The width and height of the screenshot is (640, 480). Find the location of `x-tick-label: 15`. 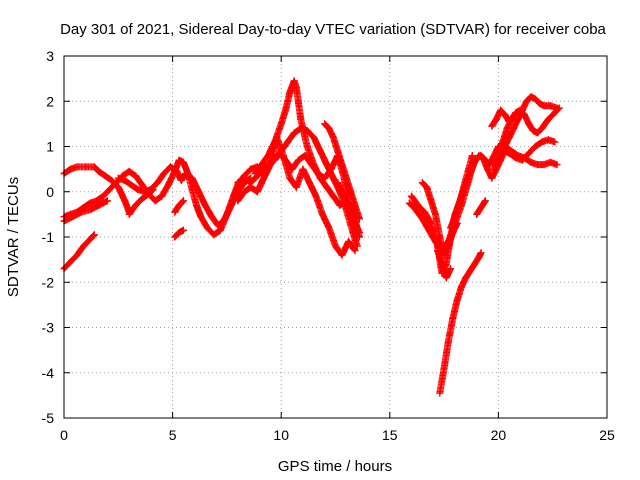

x-tick-label: 15 is located at coordinates (390, 435).